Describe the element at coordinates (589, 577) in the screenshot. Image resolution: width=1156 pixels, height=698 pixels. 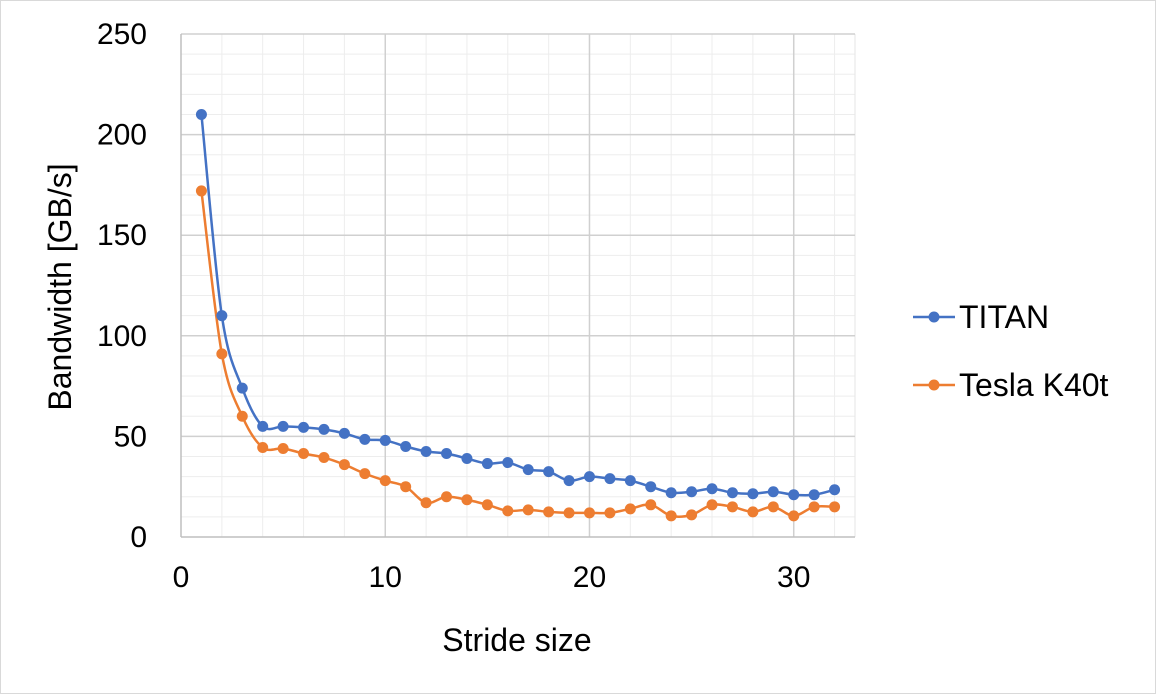
I see `x-tick-label: 20` at that location.